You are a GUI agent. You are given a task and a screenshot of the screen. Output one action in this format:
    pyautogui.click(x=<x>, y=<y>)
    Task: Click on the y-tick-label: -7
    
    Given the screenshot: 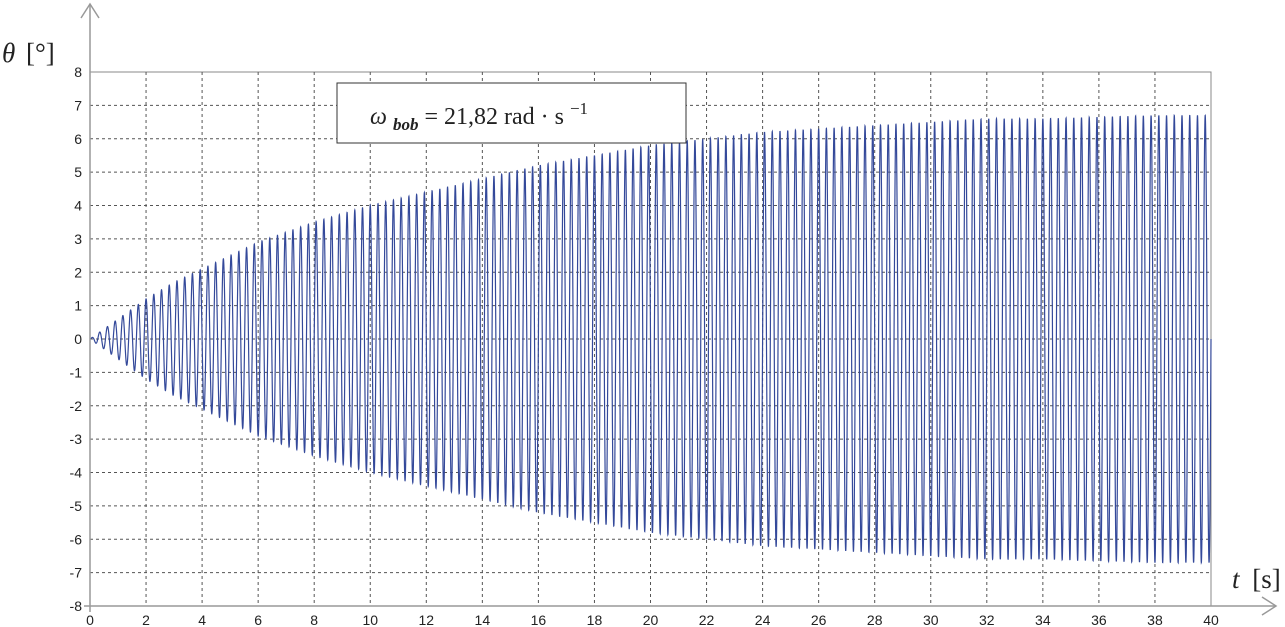 What is the action you would take?
    pyautogui.click(x=76, y=573)
    